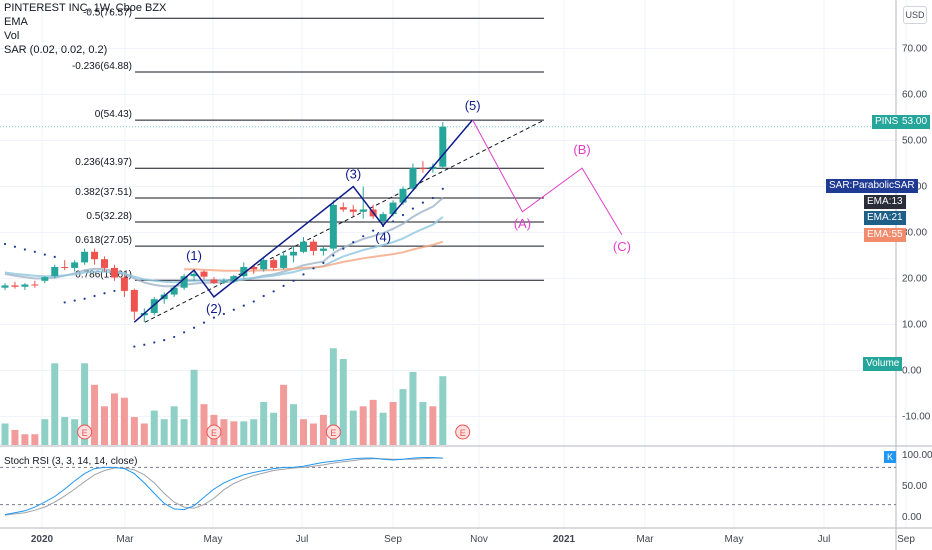 The height and width of the screenshot is (550, 932). I want to click on time-tick-label: Nov, so click(479, 539).